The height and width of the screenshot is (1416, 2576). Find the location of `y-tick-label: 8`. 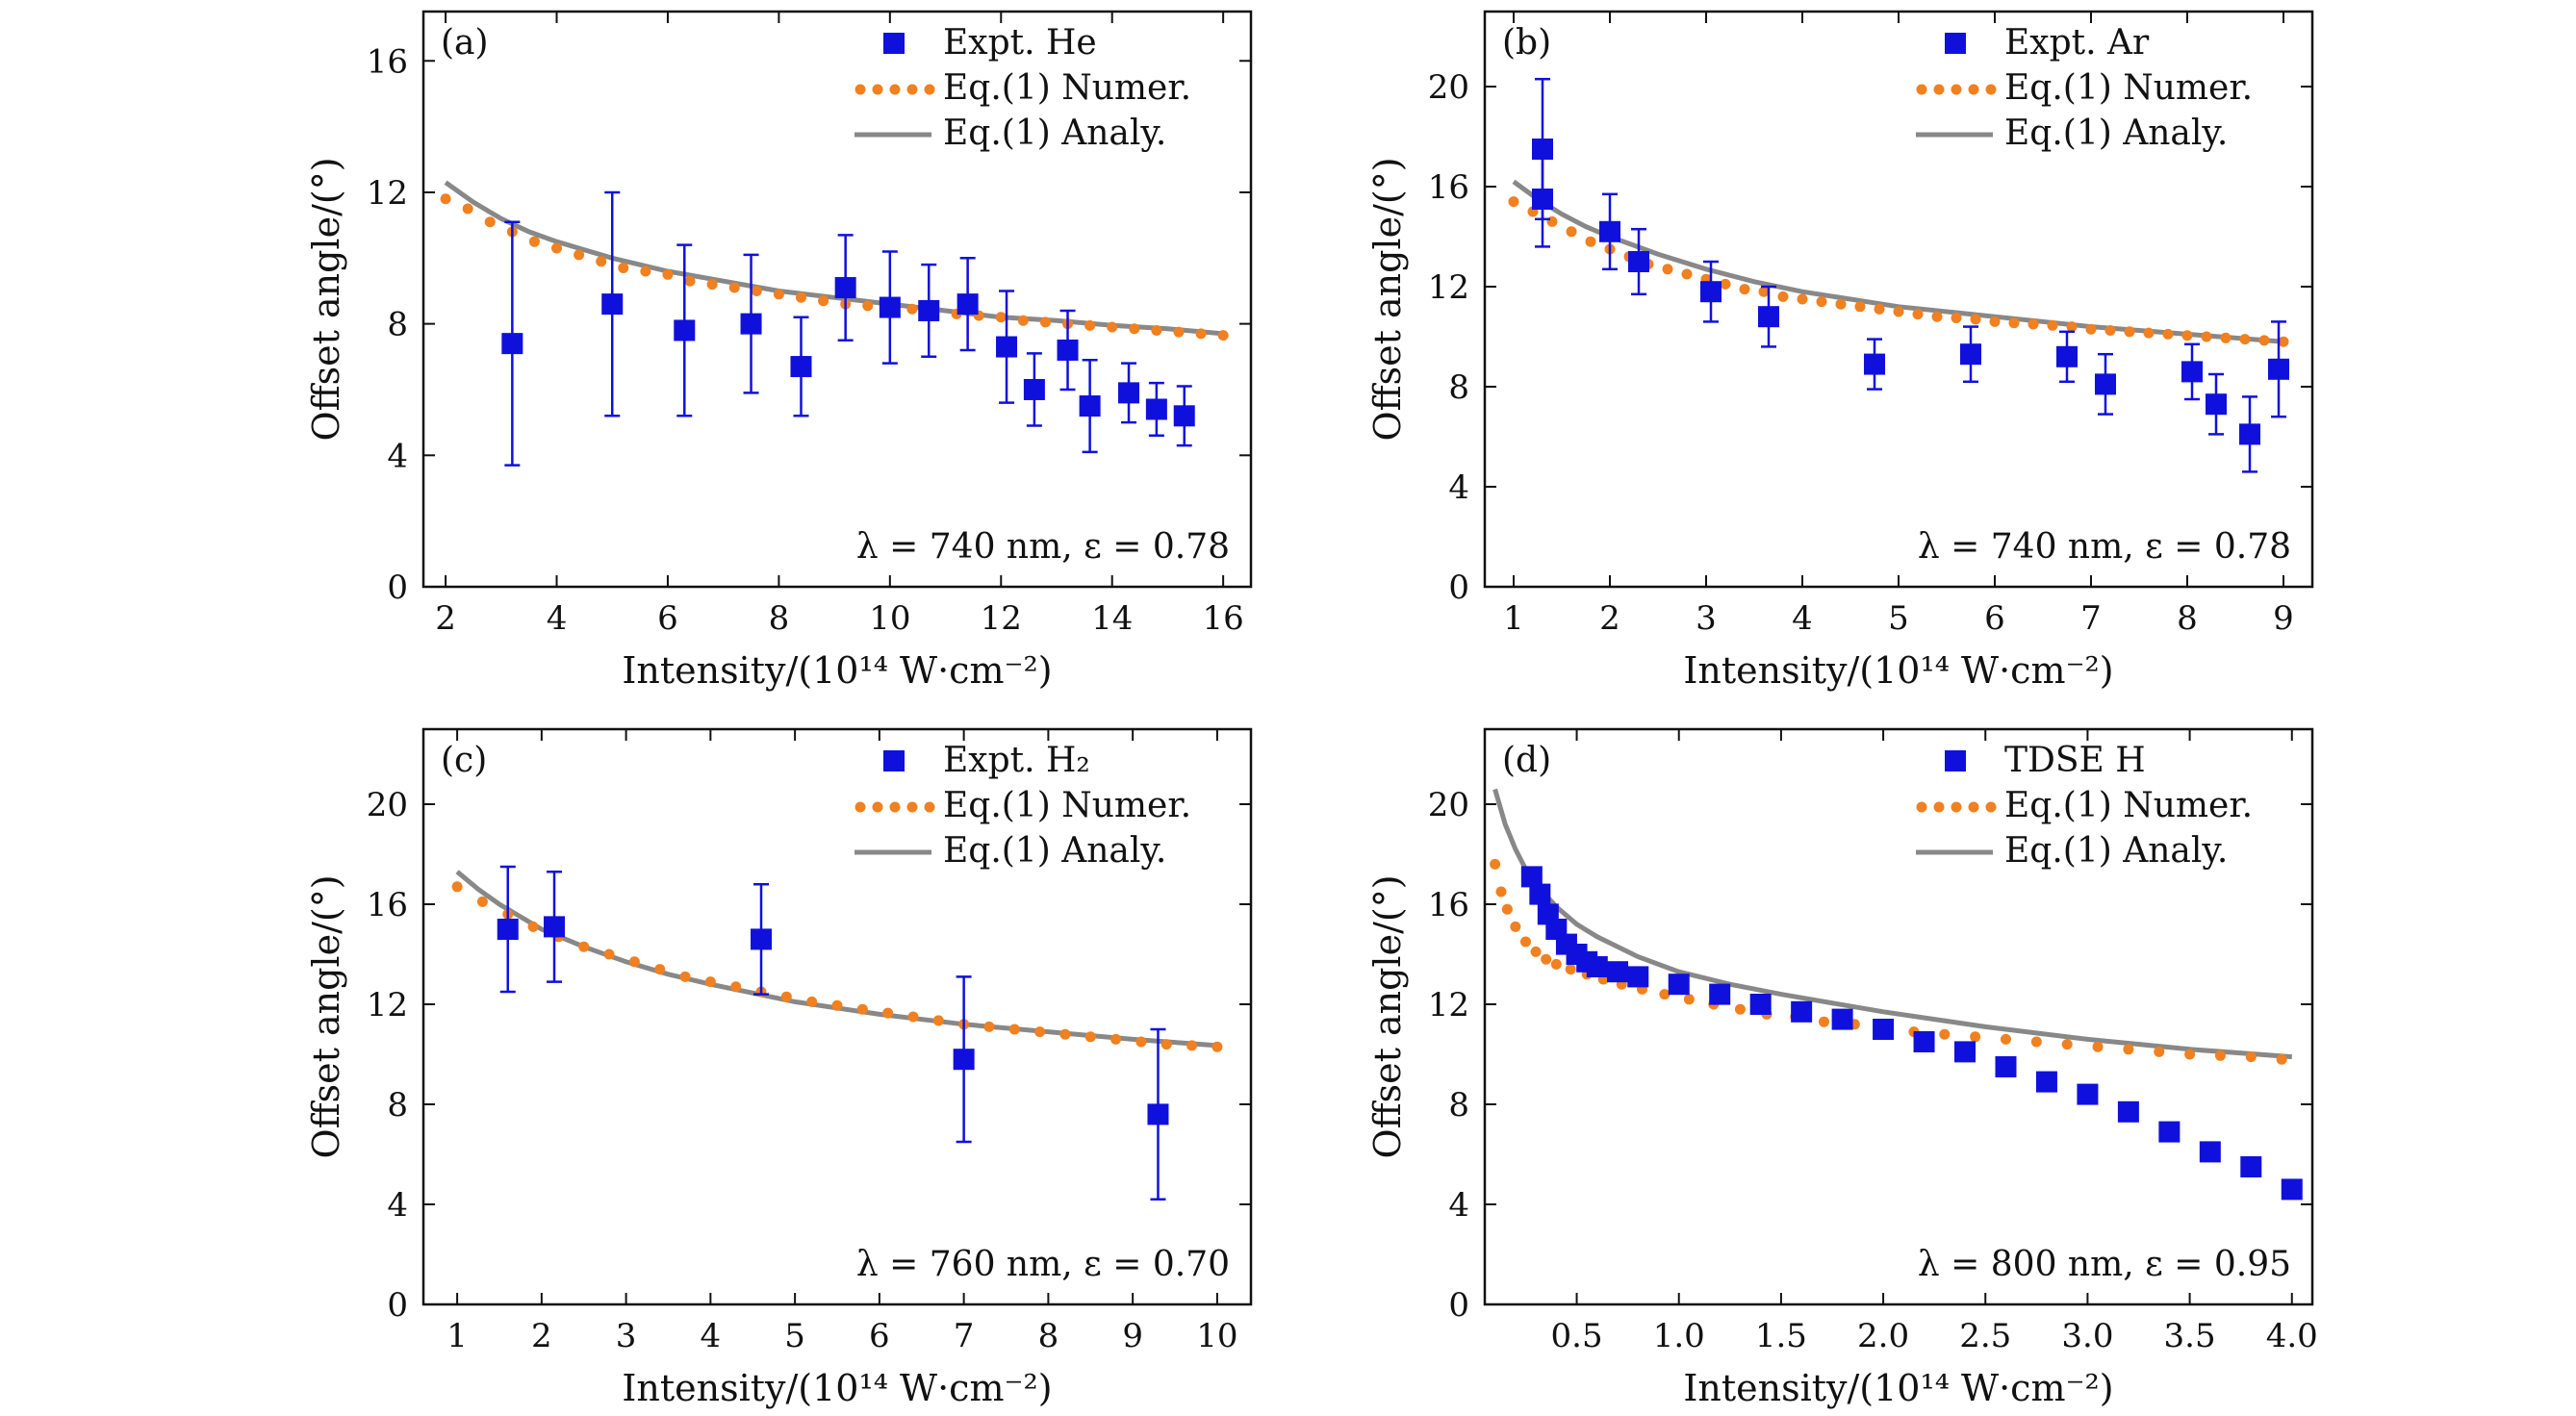

y-tick-label: 8 is located at coordinates (1458, 387).